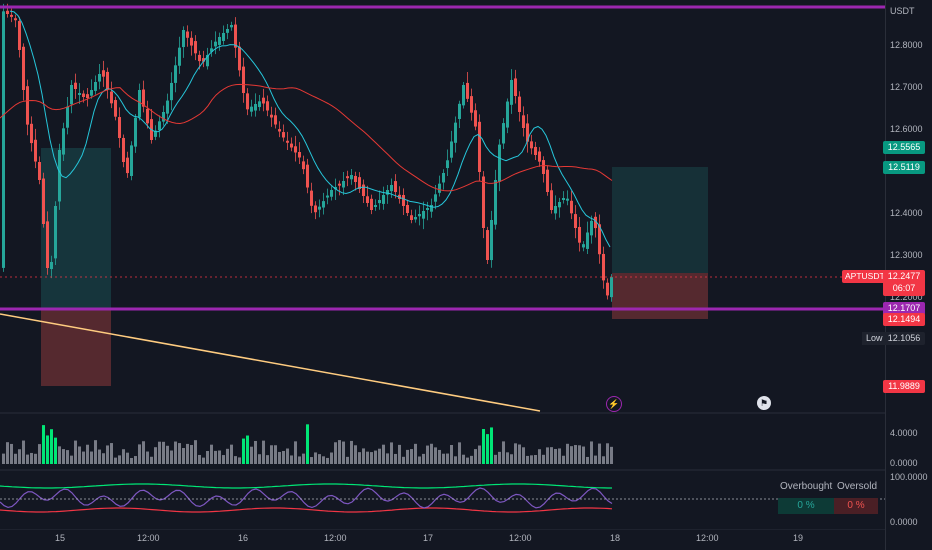 The image size is (932, 550). I want to click on volume-axis-label: 4.0000, so click(904, 433).